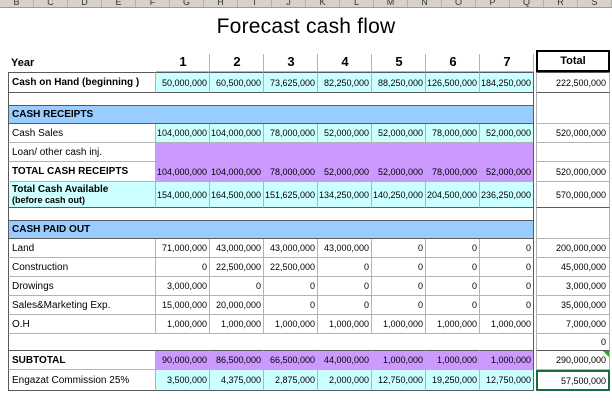 The image size is (612, 403). I want to click on cell-spacer-1-y1, so click(183, 99).